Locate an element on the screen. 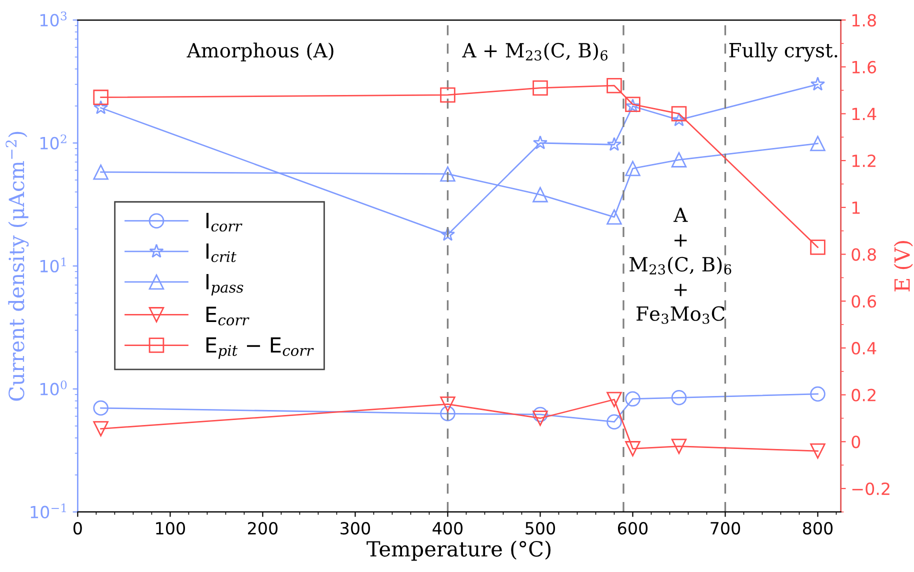 The height and width of the screenshot is (572, 914). y2-axis-title: E (V) is located at coordinates (903, 266).